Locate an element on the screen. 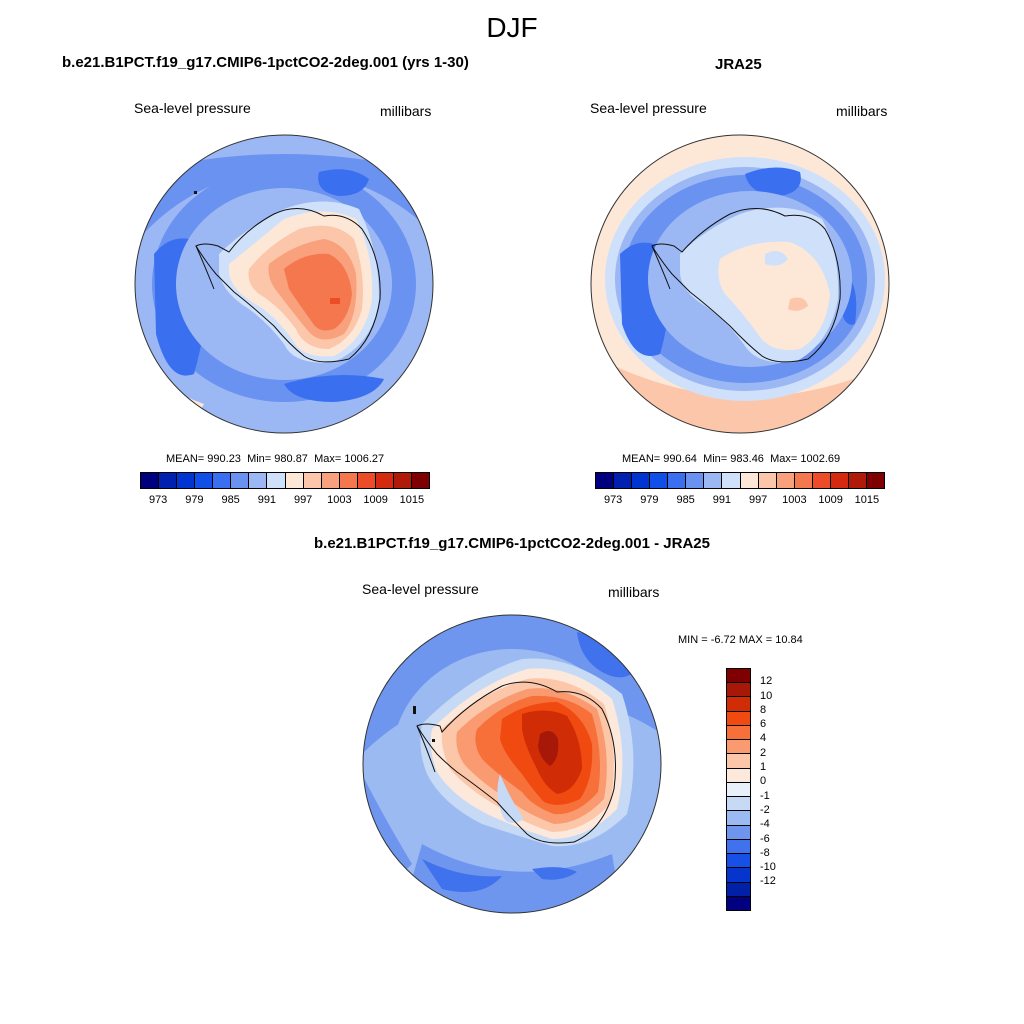  diff-variable-label: Sea-level pressure is located at coordinates (420, 589).